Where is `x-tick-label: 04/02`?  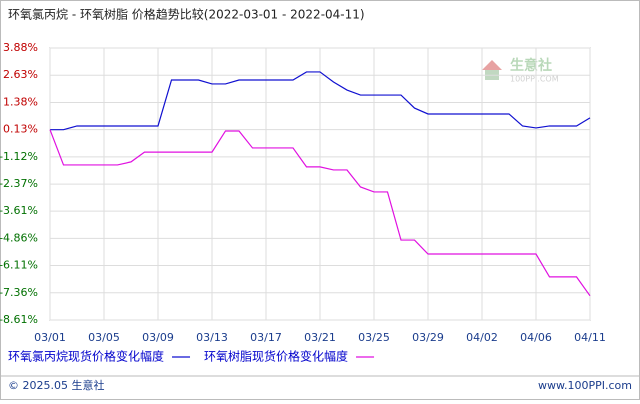
x-tick-label: 04/02 is located at coordinates (482, 337).